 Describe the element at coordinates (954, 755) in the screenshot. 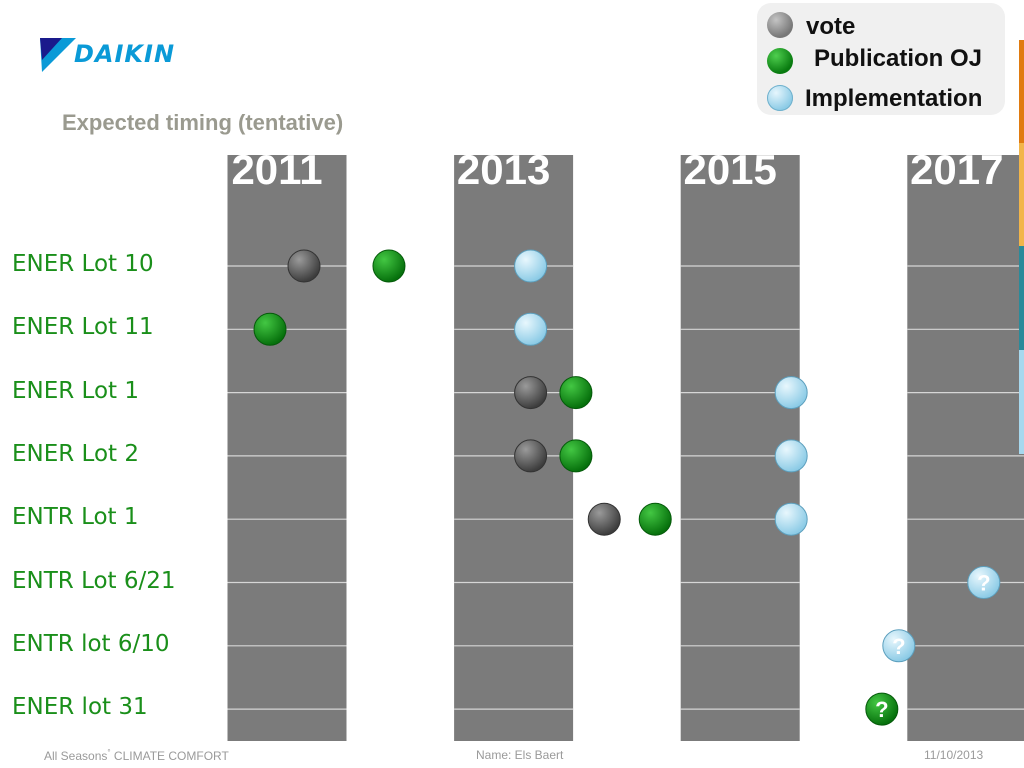

I see `footer-date: 11/10/2013` at that location.